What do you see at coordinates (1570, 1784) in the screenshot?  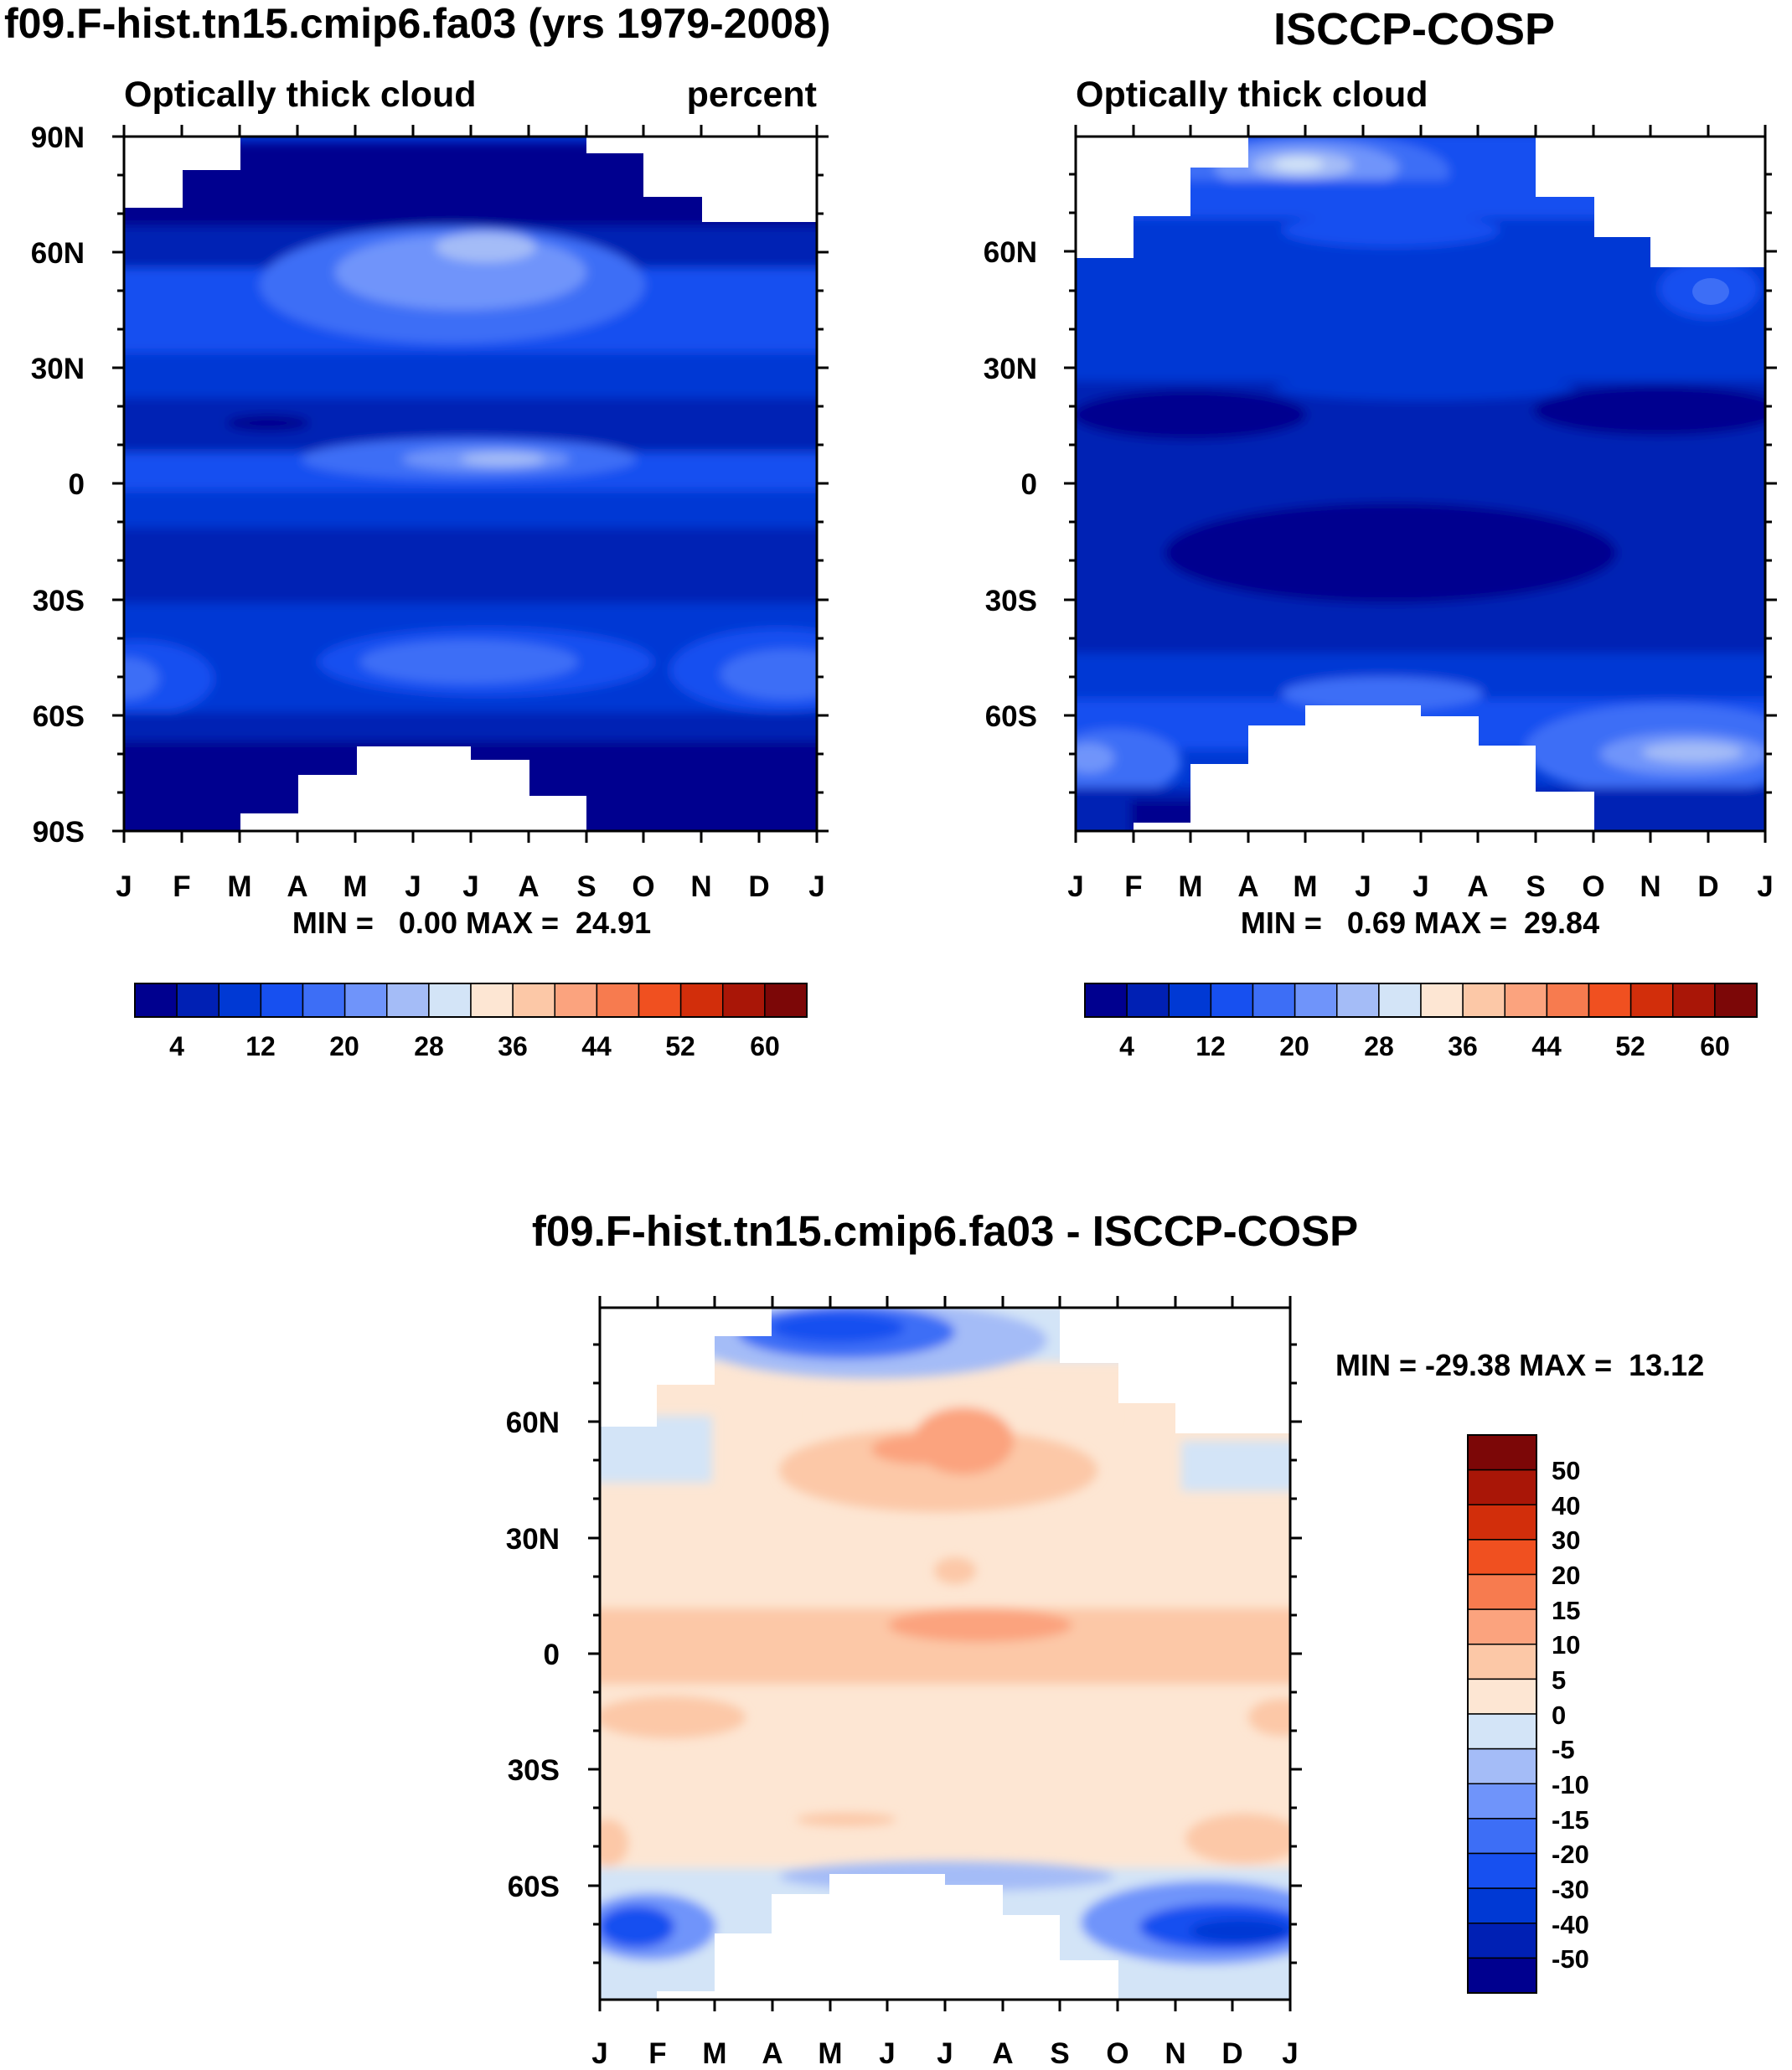 I see `colorbar-label: -10` at bounding box center [1570, 1784].